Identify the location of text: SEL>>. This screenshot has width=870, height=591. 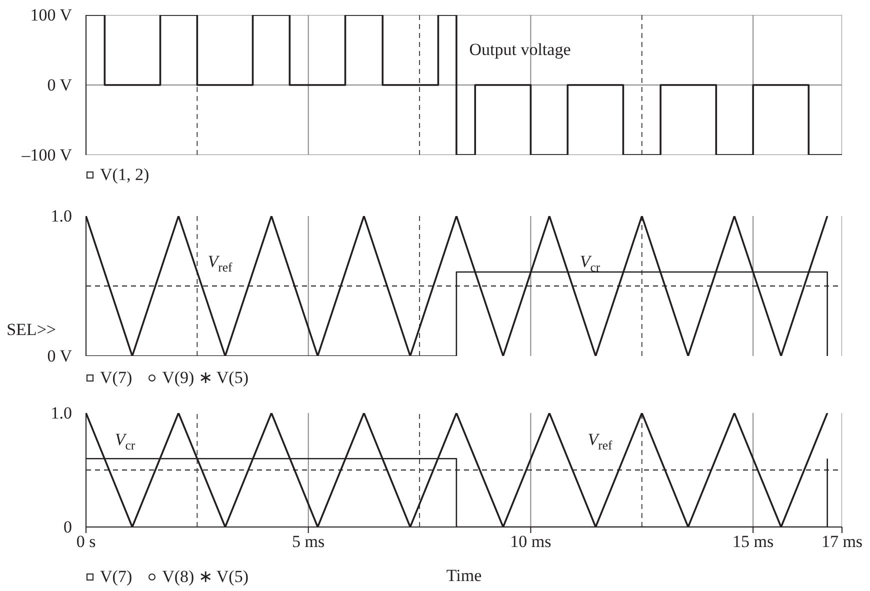
(31, 329).